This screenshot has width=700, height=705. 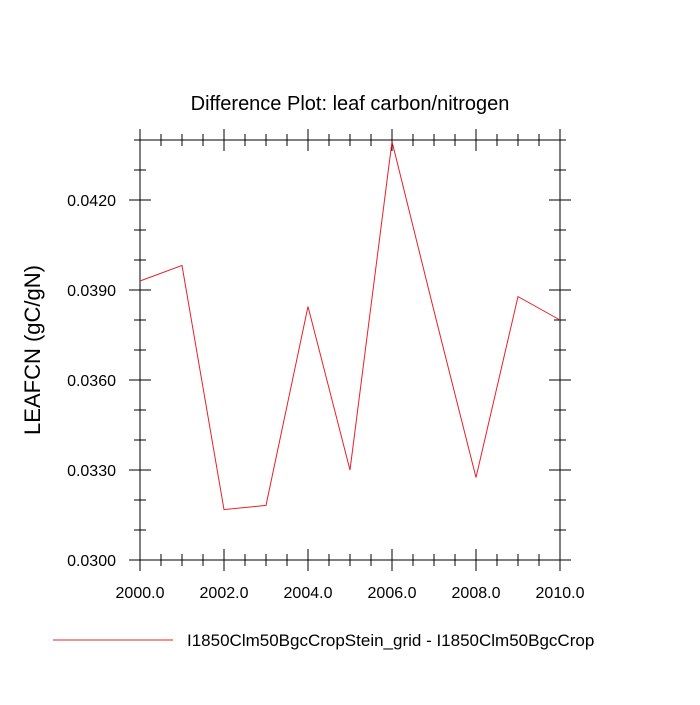 What do you see at coordinates (91, 201) in the screenshot?
I see `y-tick-label: 0.0420` at bounding box center [91, 201].